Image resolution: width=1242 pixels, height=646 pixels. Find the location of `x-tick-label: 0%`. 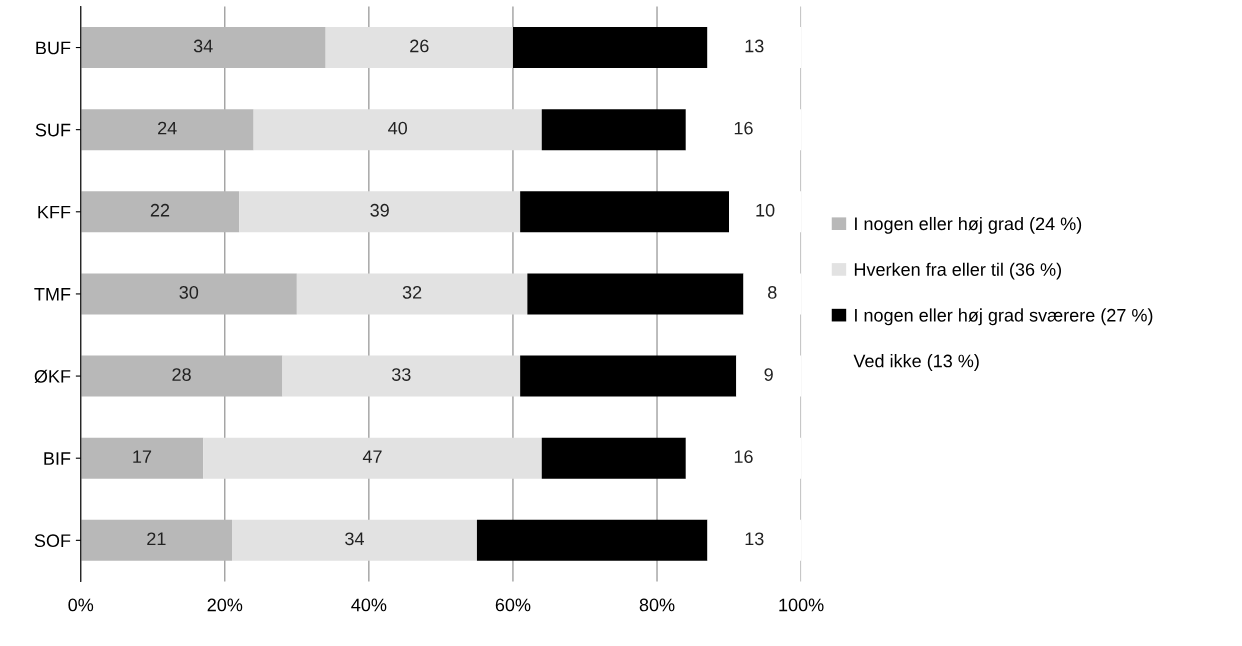

x-tick-label: 0% is located at coordinates (81, 605).